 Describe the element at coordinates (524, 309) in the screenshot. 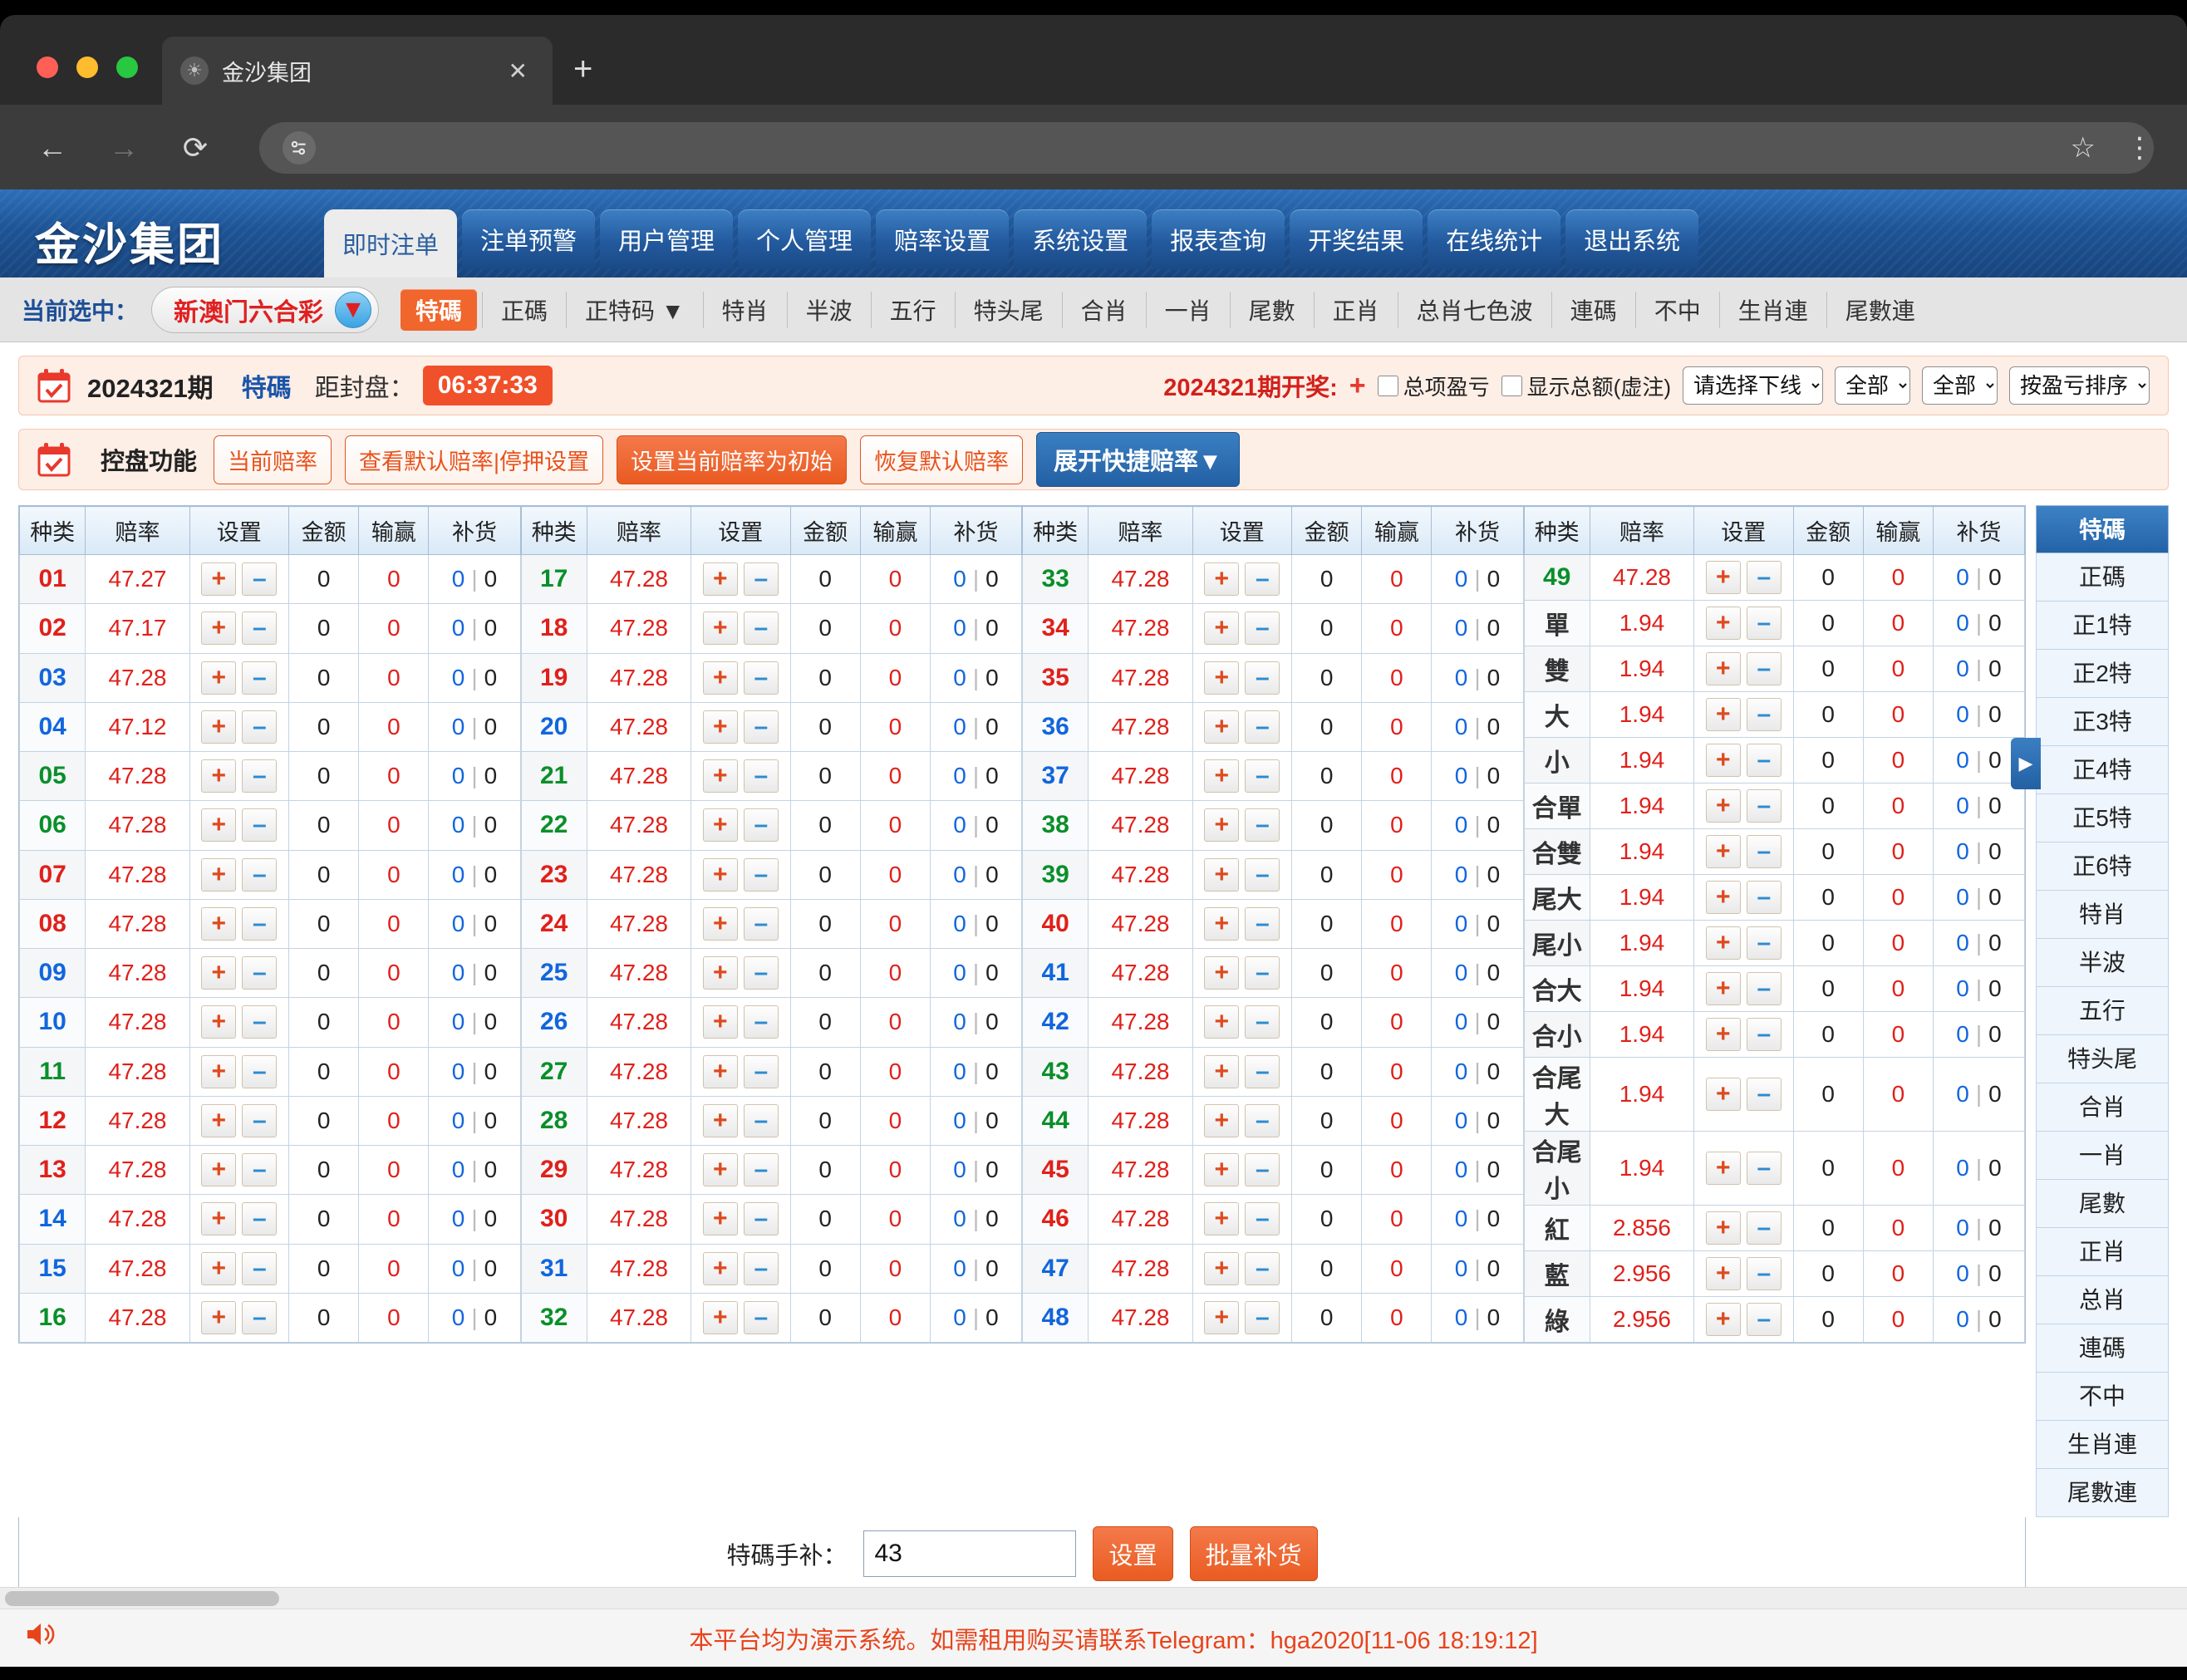

I see `bet-type-zheng-ma: 正碼` at that location.